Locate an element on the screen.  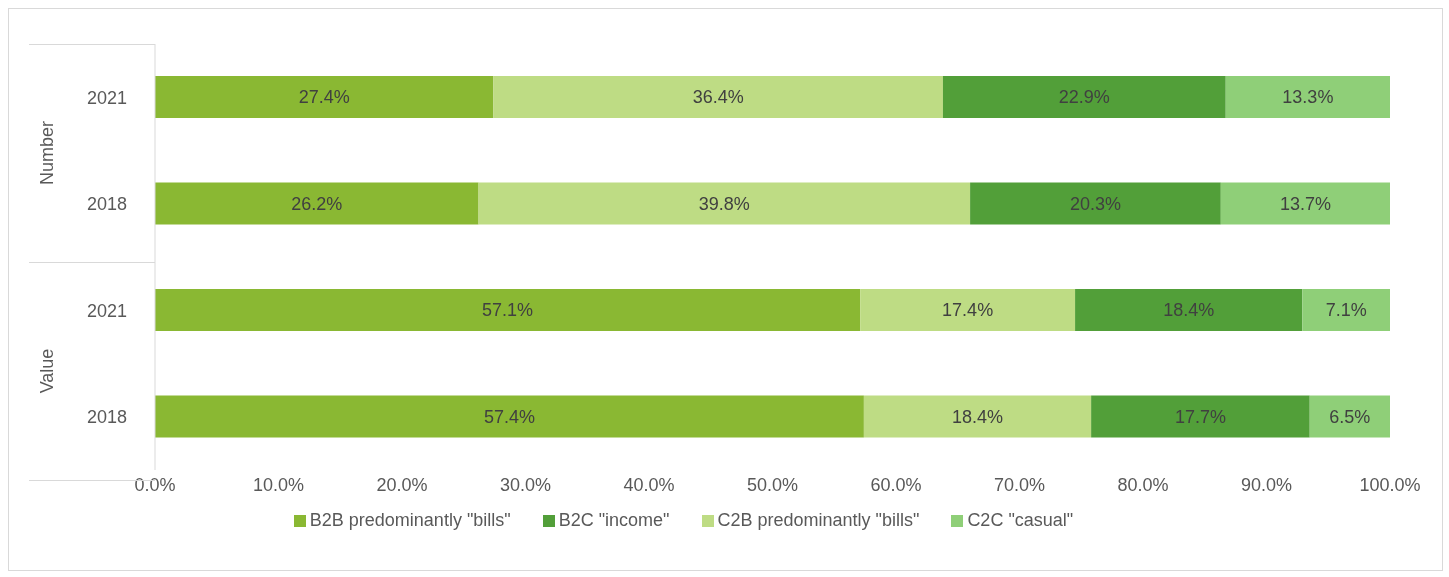
x-tick-label: 10.0% is located at coordinates (278, 484).